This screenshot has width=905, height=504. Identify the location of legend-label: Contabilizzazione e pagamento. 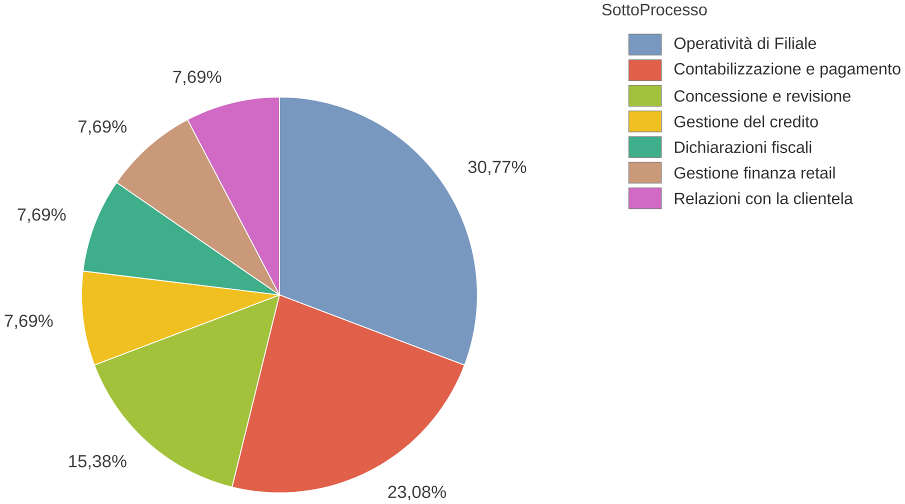
(787, 70).